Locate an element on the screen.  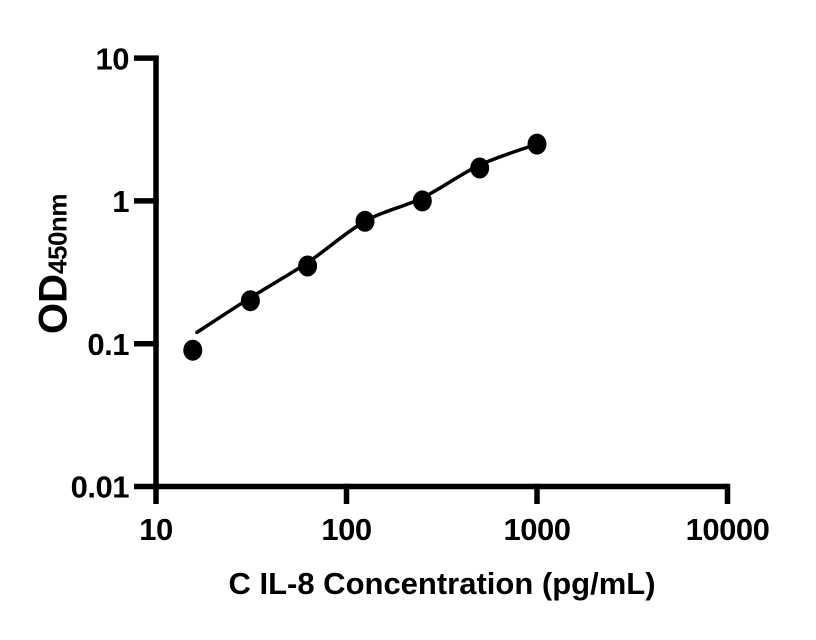
y-axis-title-subscript: 450nm is located at coordinates (57, 234).